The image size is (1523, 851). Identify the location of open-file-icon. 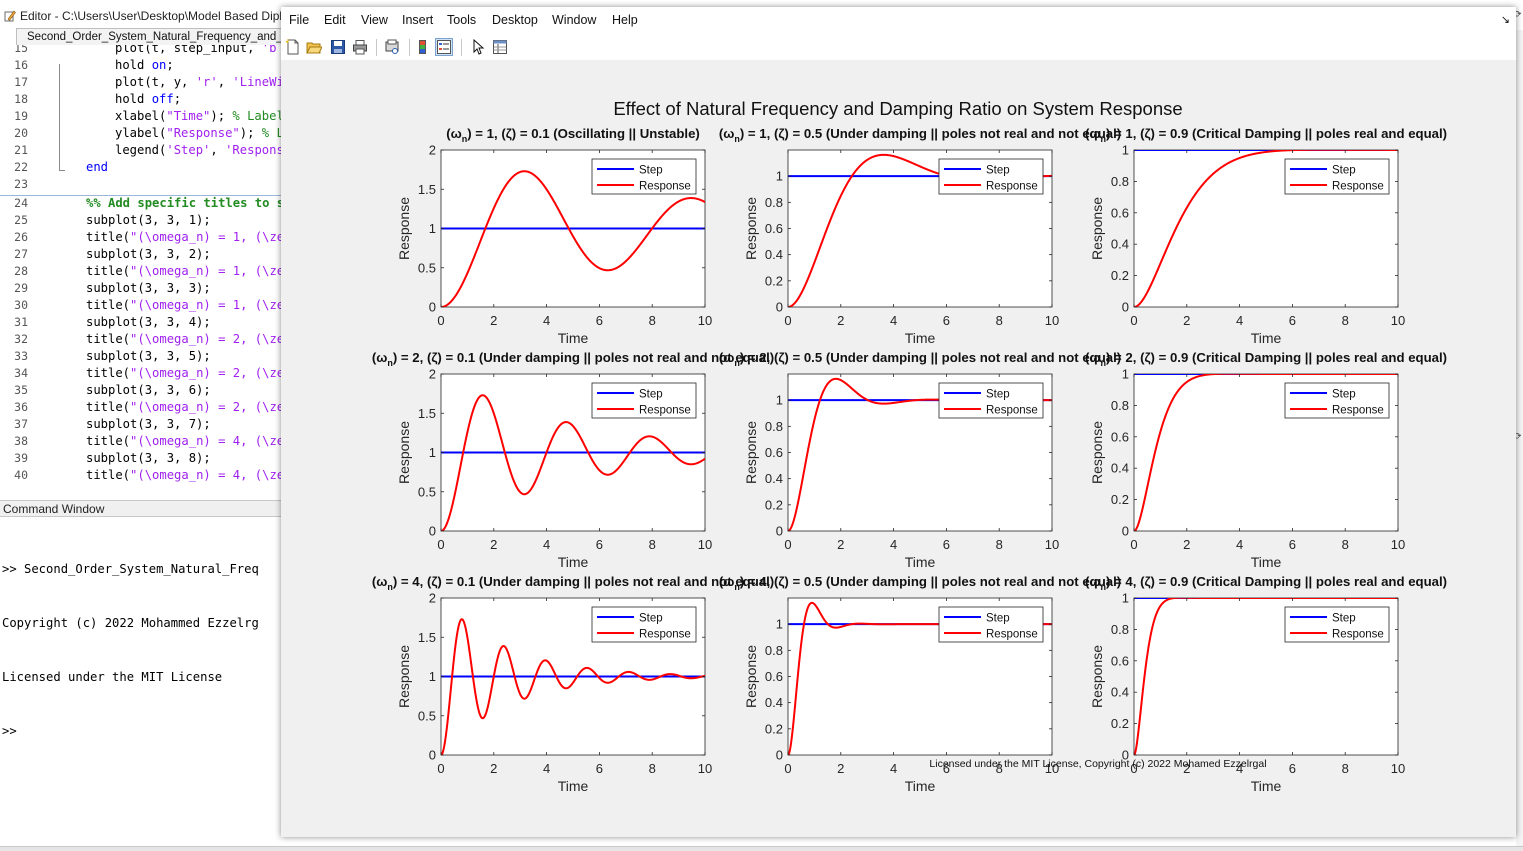
(314, 47).